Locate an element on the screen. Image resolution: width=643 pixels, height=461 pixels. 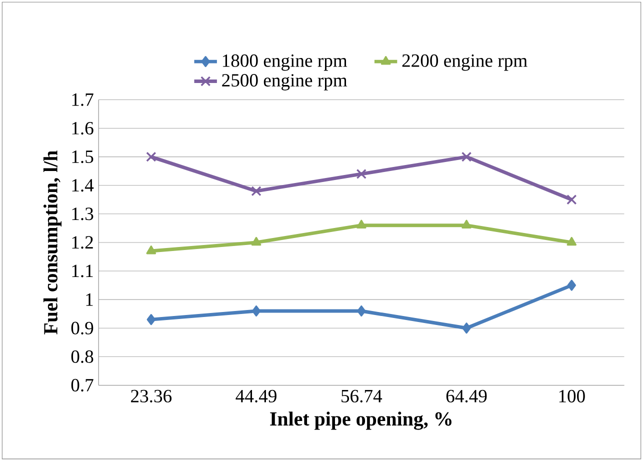
y-tick-label: 0.9 is located at coordinates (82, 328).